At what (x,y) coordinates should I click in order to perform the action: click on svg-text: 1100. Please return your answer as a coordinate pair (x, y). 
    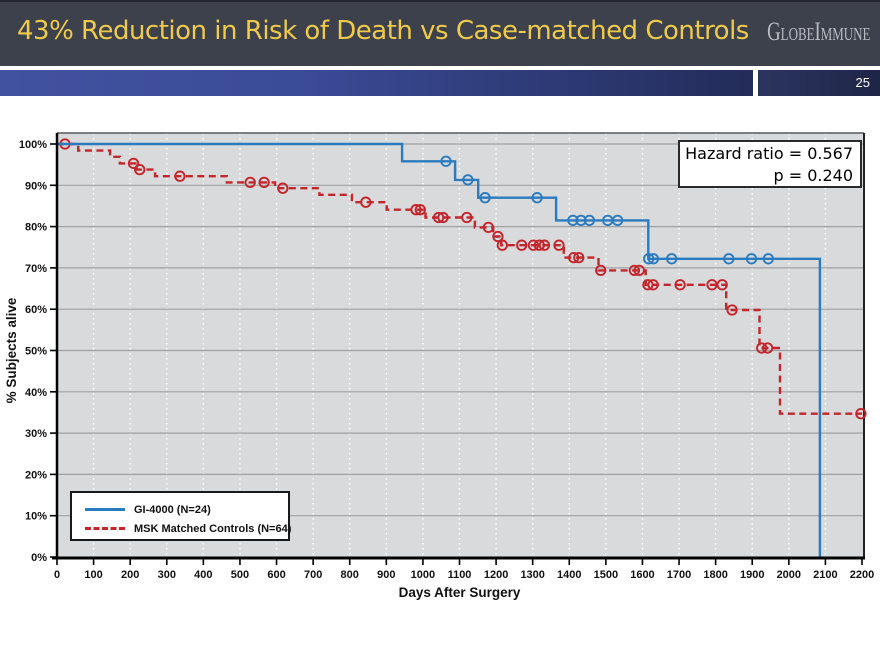
    Looking at the image, I should click on (460, 575).